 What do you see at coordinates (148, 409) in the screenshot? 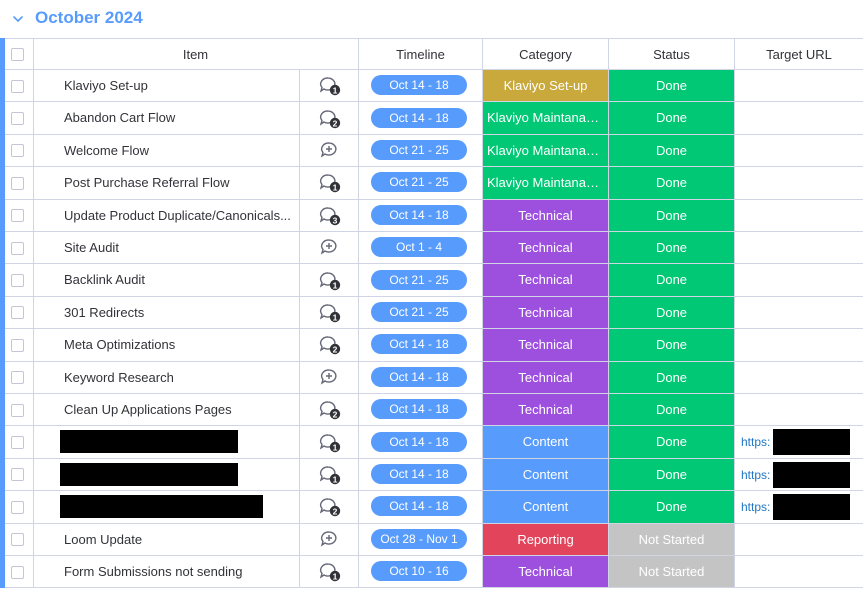
I see `item-name: Clean Up Applications Pages` at bounding box center [148, 409].